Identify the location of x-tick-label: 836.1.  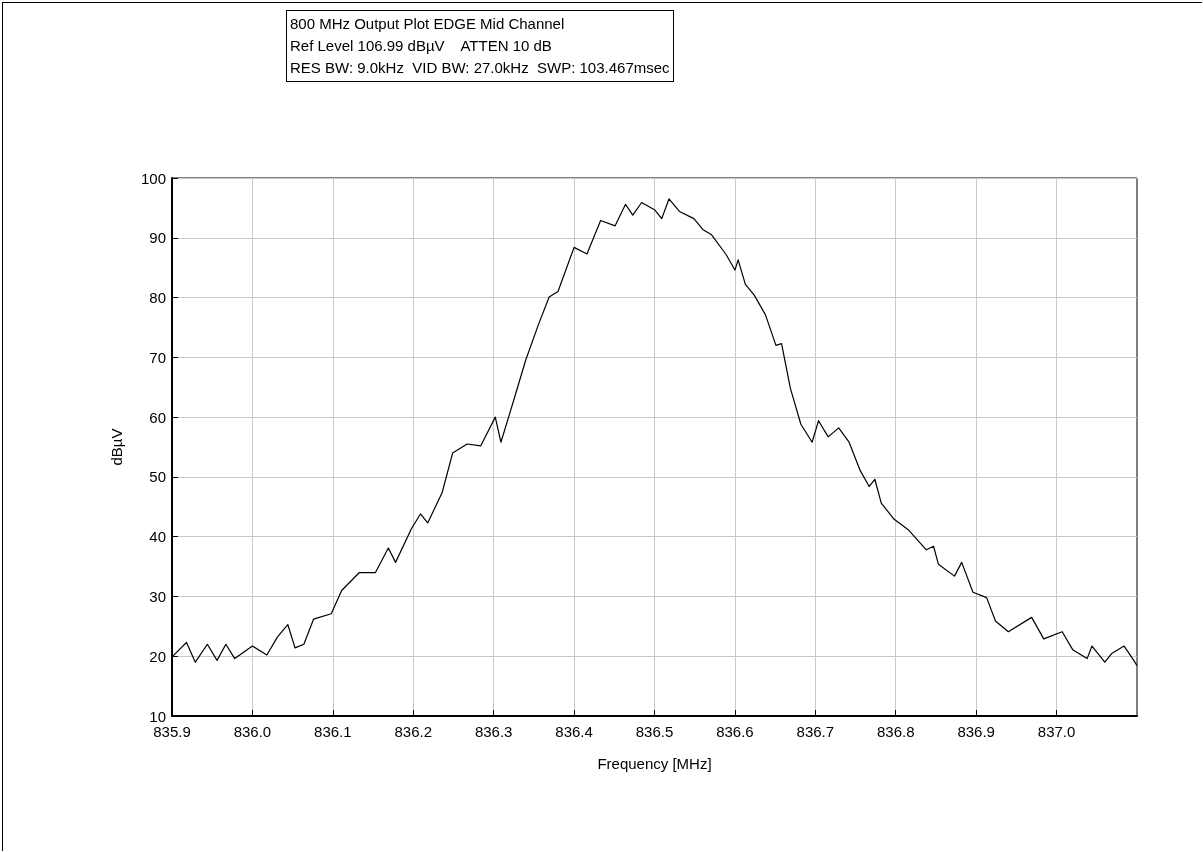
(333, 731).